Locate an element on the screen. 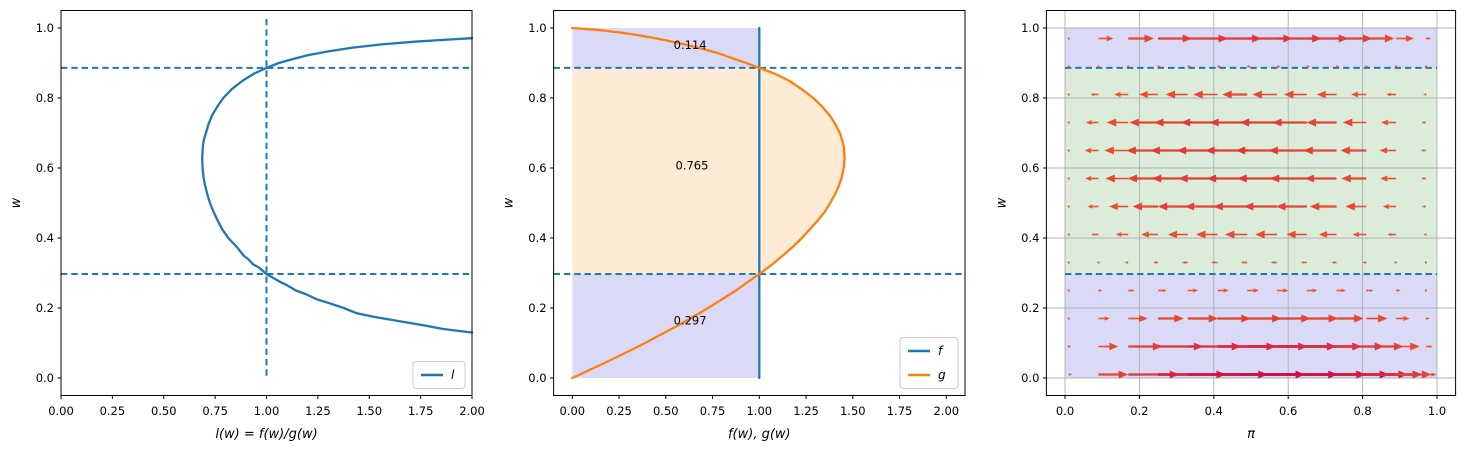 The height and width of the screenshot is (452, 1466). y-tick-label: 0.8 is located at coordinates (1030, 98).